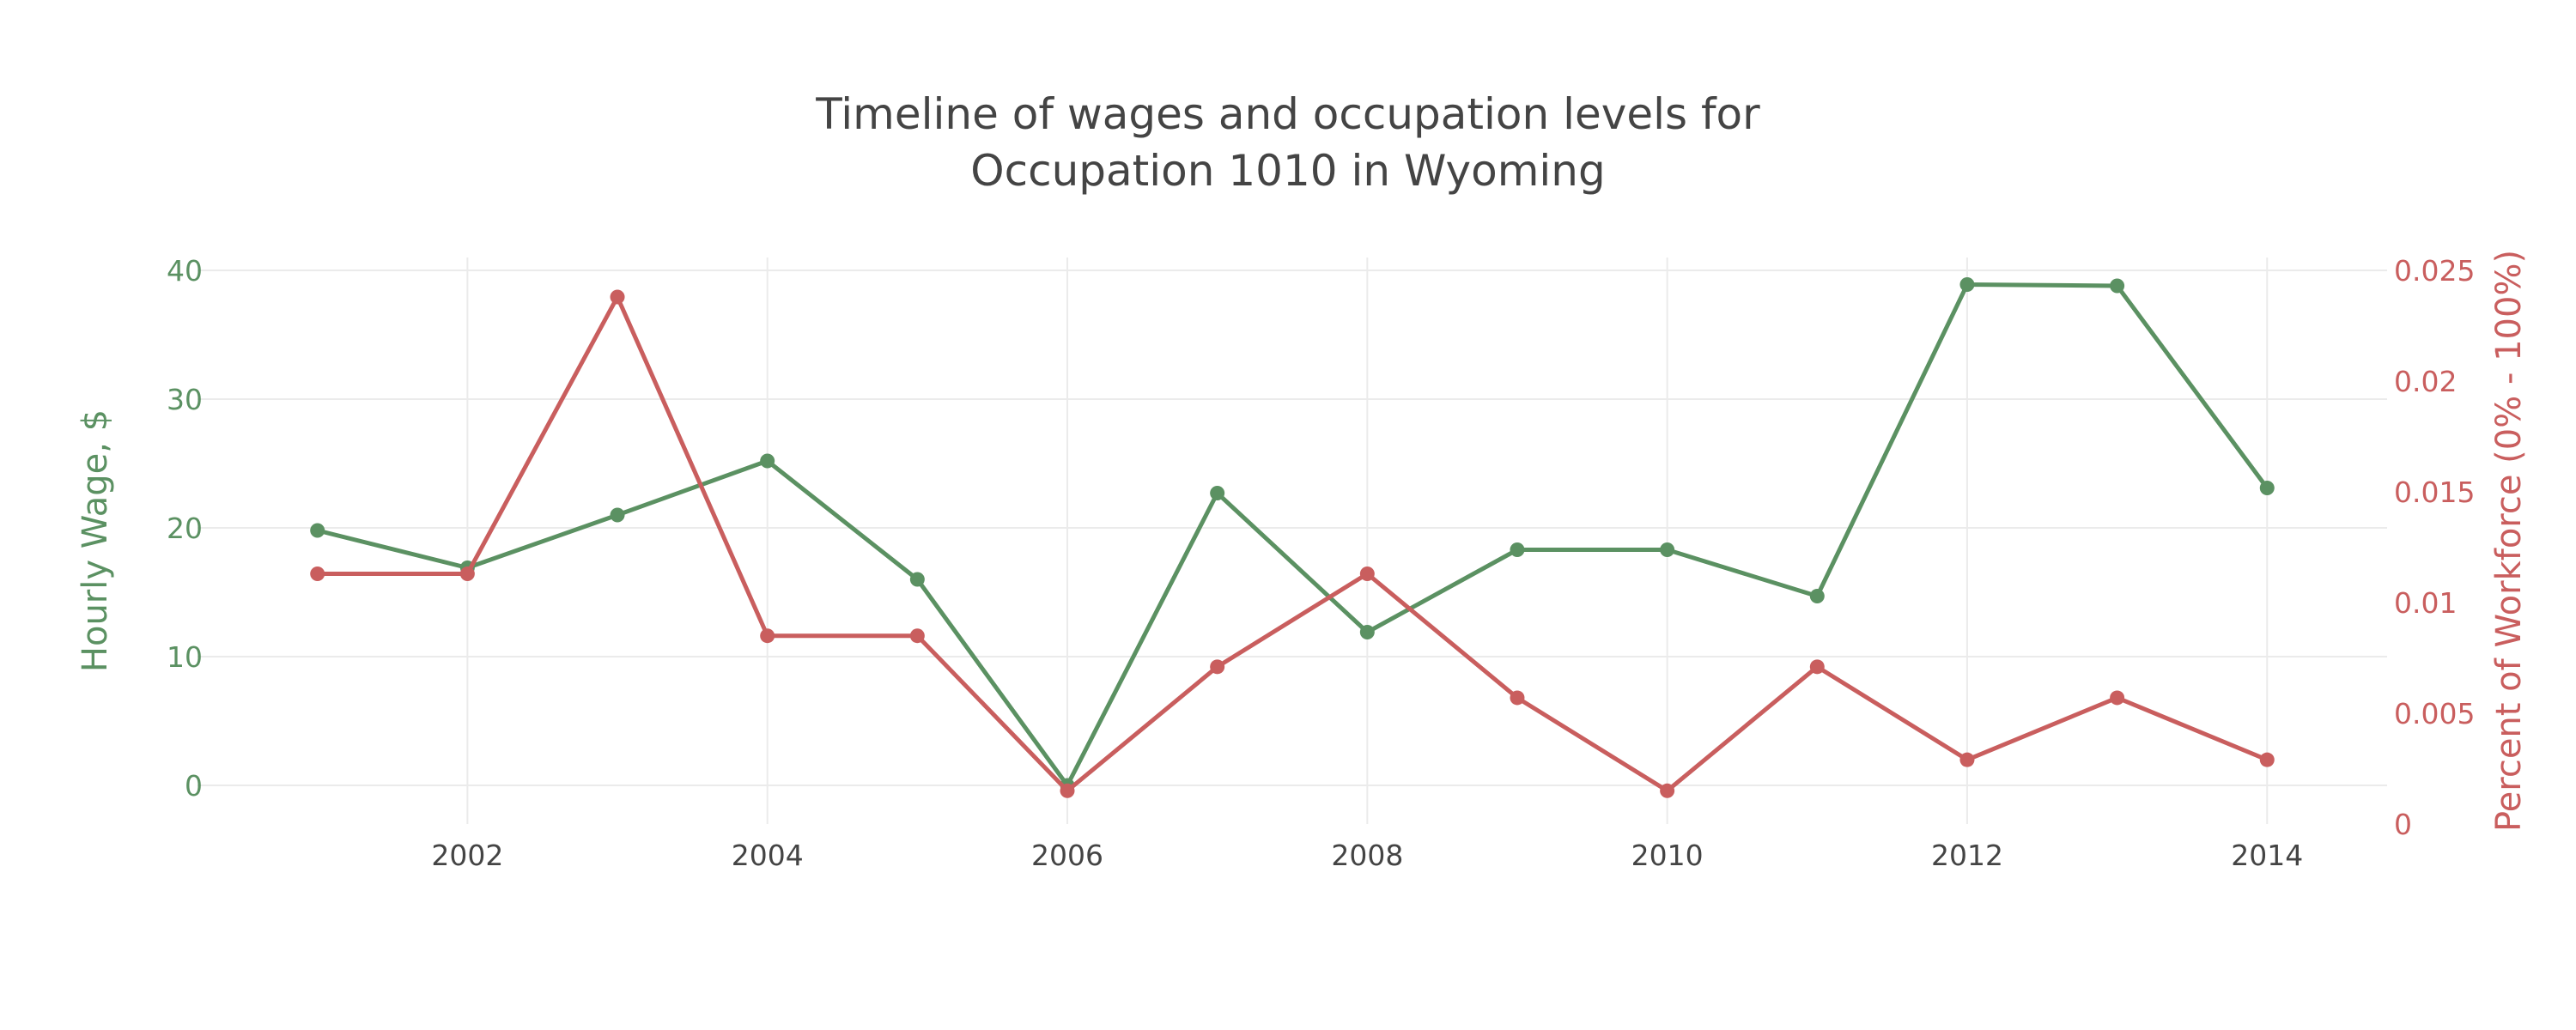 The height and width of the screenshot is (1030, 2576). I want to click on right-y-tick-label: 0.005, so click(2434, 713).